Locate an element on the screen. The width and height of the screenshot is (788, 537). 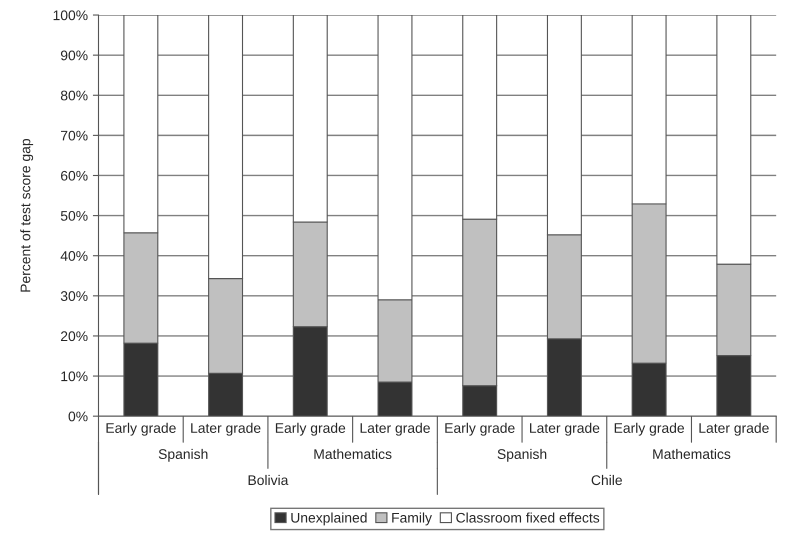
y-tick-label: 70% is located at coordinates (74, 135).